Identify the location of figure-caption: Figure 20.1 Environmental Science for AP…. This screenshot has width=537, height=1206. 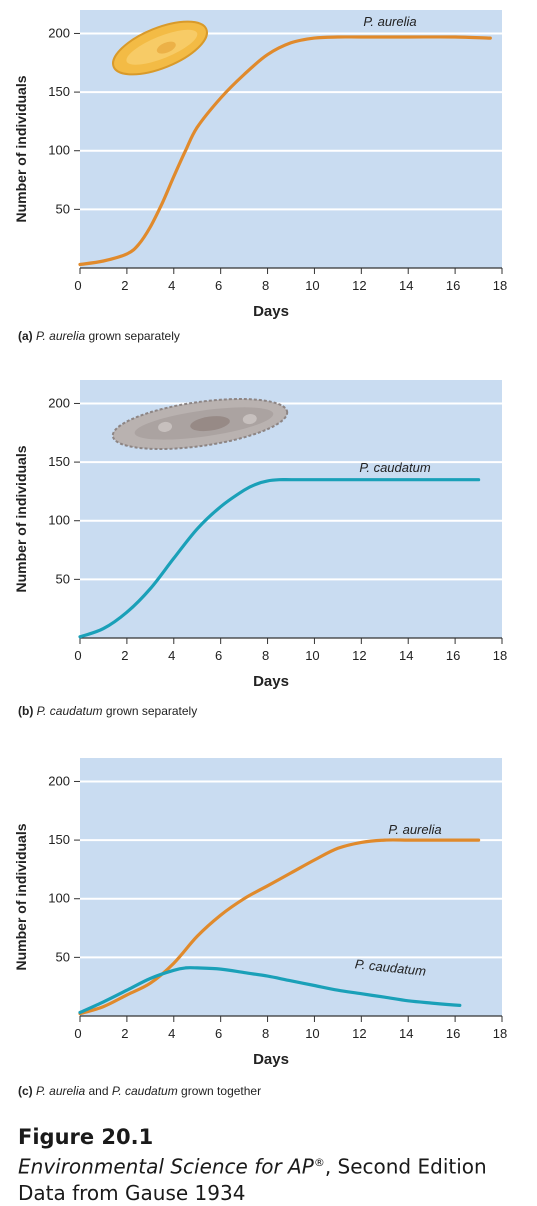
(252, 1165).